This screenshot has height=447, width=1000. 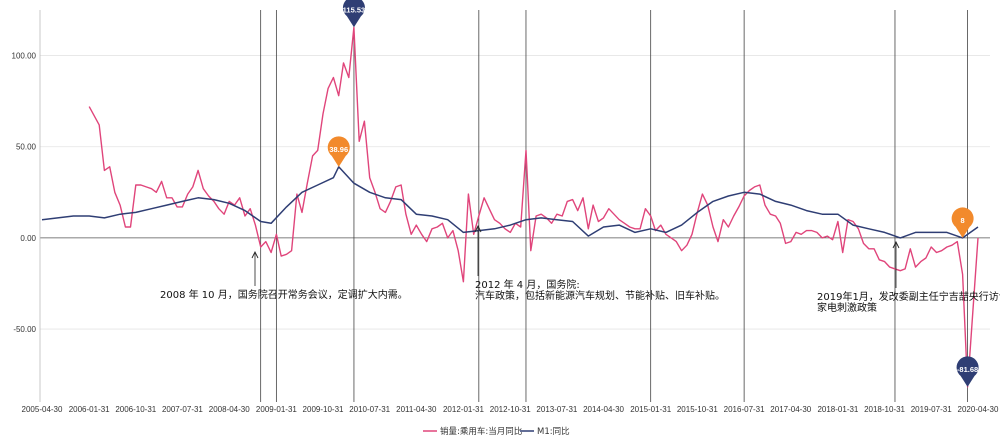 What do you see at coordinates (847, 307) in the screenshot?
I see `annotation-text: 家电刺激政策` at bounding box center [847, 307].